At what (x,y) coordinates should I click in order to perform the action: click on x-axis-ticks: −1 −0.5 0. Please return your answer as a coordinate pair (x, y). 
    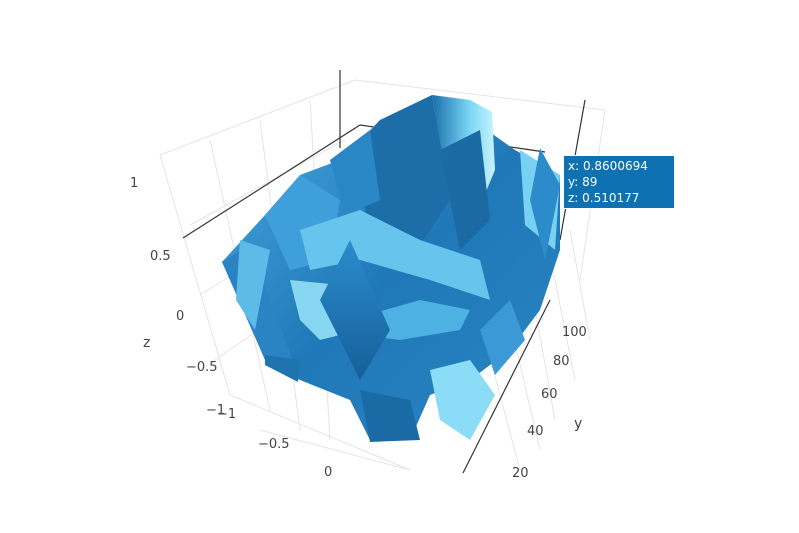
    Looking at the image, I should click on (274, 443).